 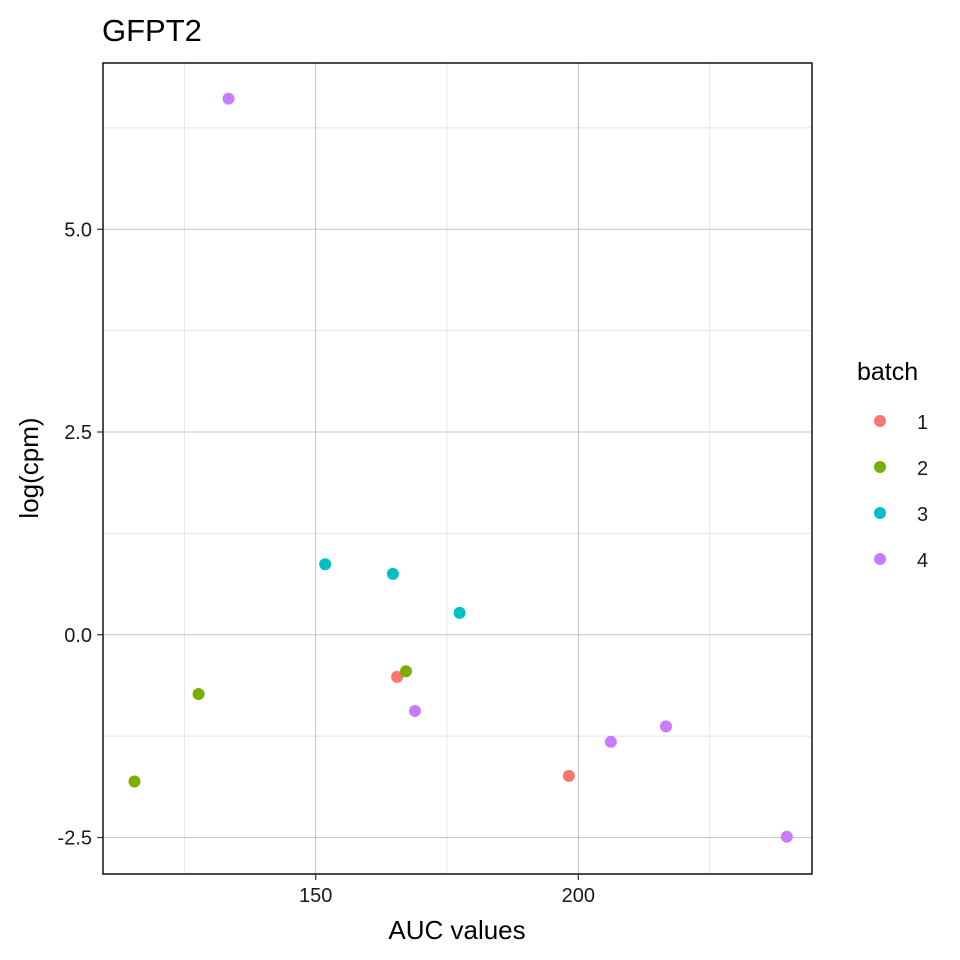 What do you see at coordinates (922, 515) in the screenshot?
I see `legend-label-3: 3` at bounding box center [922, 515].